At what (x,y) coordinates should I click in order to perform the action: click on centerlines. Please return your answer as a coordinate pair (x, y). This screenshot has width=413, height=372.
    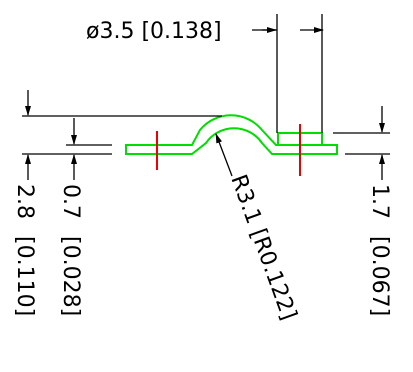
    Looking at the image, I should click on (228, 150).